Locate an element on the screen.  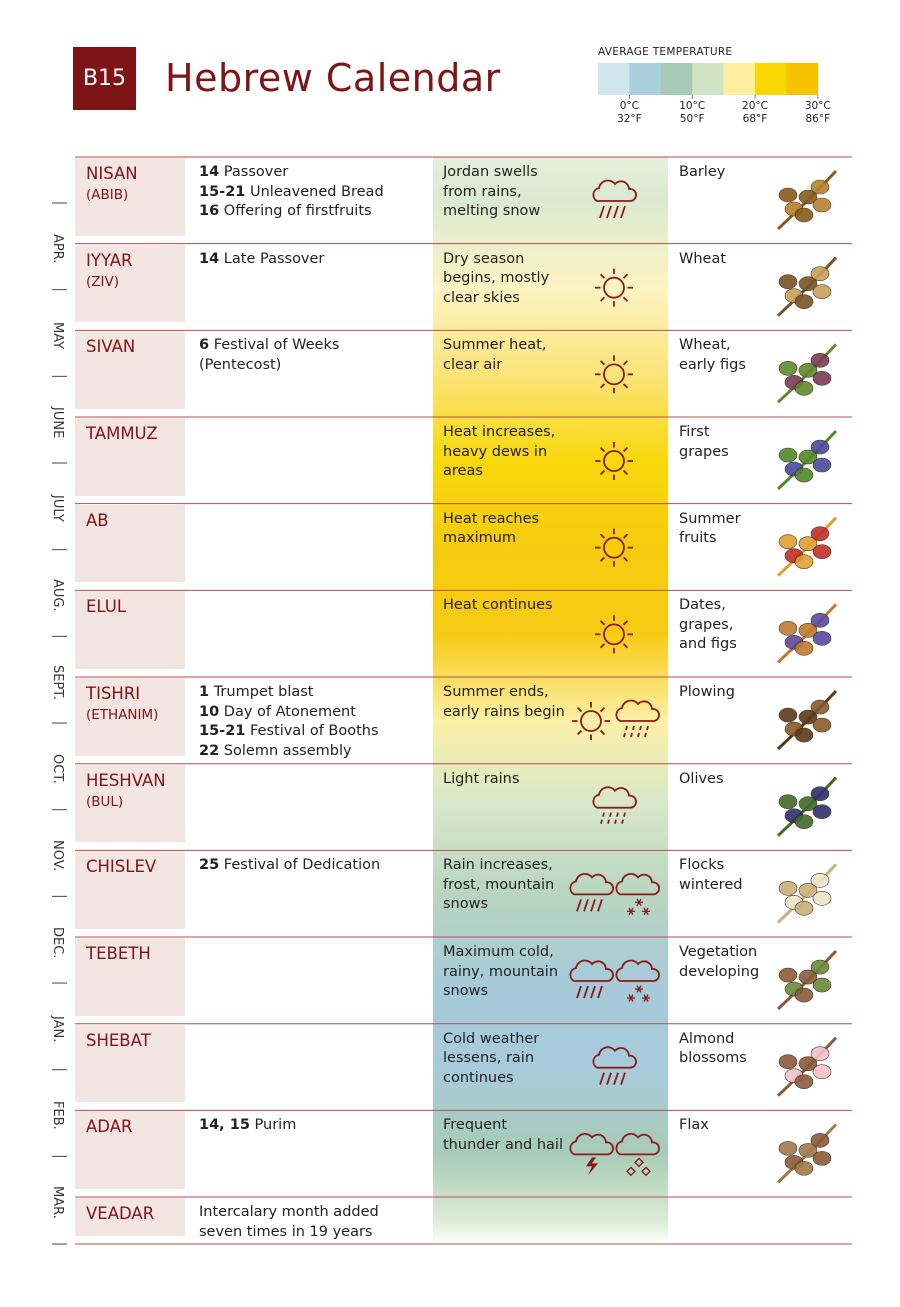
gregorian-month: MAR. is located at coordinates (57, 1202).